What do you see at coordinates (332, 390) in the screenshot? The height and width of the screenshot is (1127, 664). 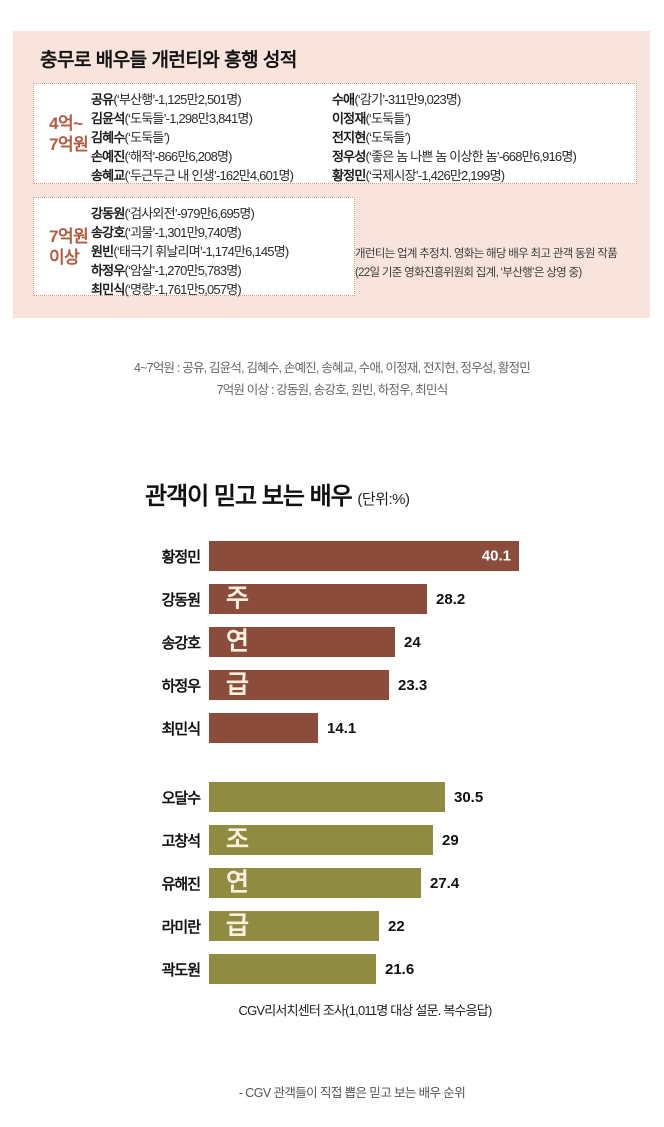 I see `tier-summary-line2: 7억원 이상 : 강동원, 송강호, 원빈, 하정우, 최민식` at bounding box center [332, 390].